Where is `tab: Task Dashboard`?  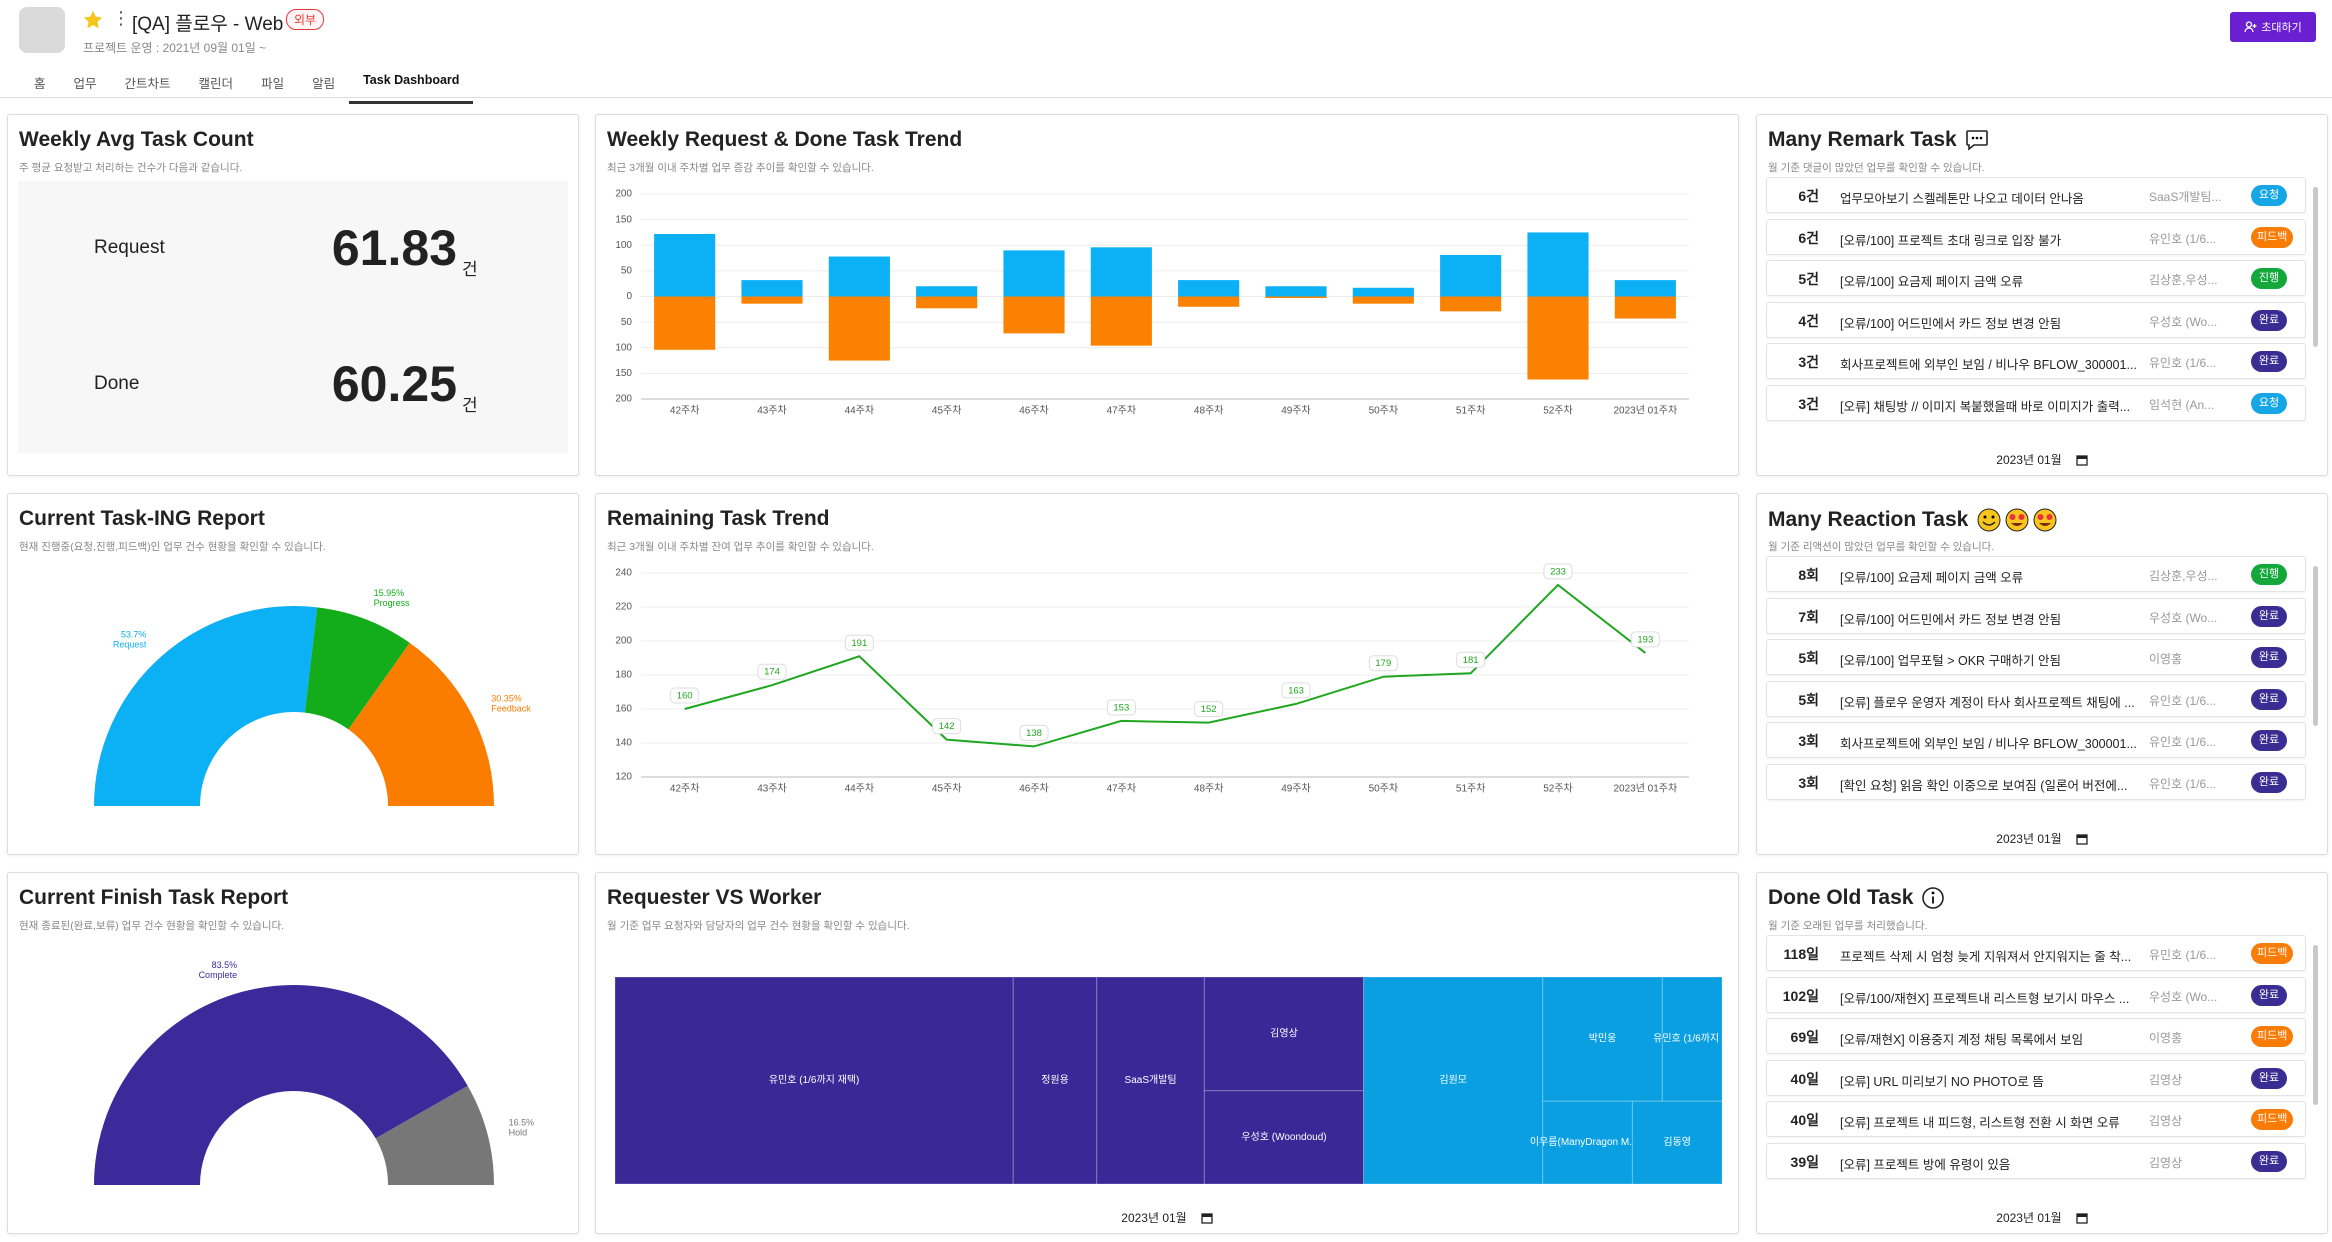 tab: Task Dashboard is located at coordinates (411, 86).